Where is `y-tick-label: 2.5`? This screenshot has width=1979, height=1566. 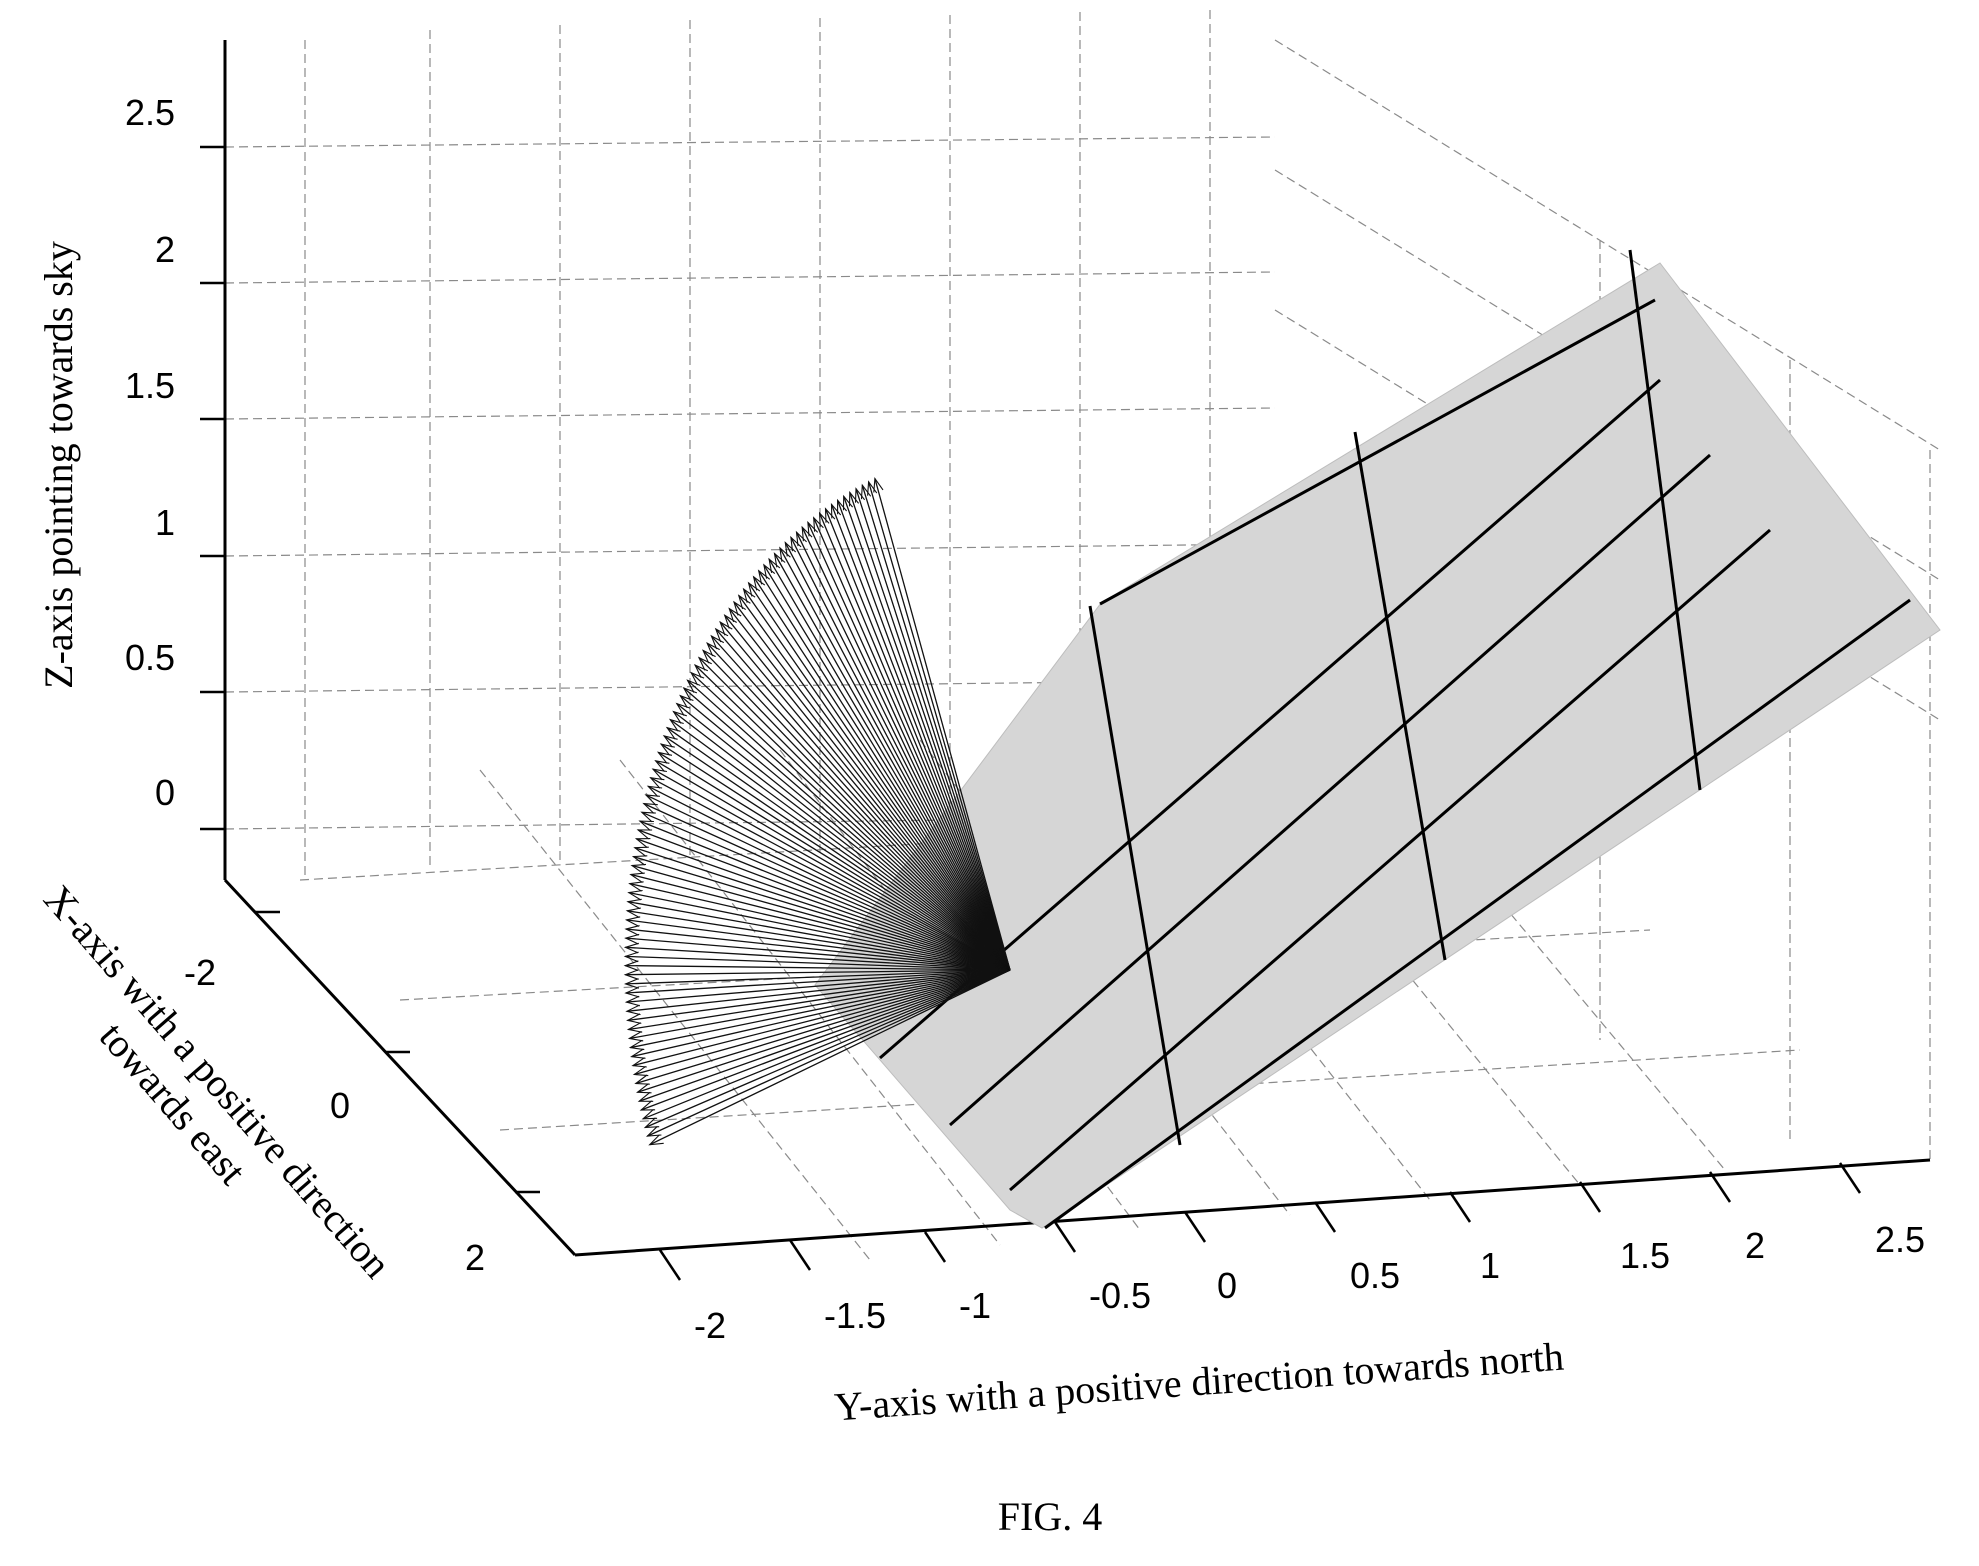
y-tick-label: 2.5 is located at coordinates (1900, 1239).